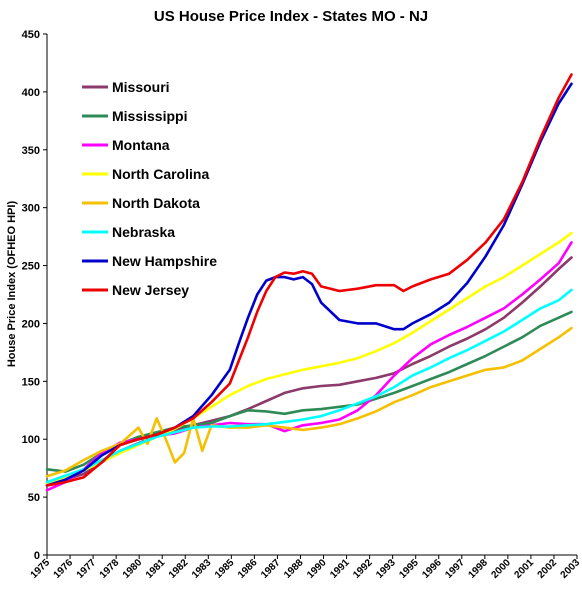  Describe the element at coordinates (37, 556) in the screenshot. I see `y-tick-label: 0` at that location.